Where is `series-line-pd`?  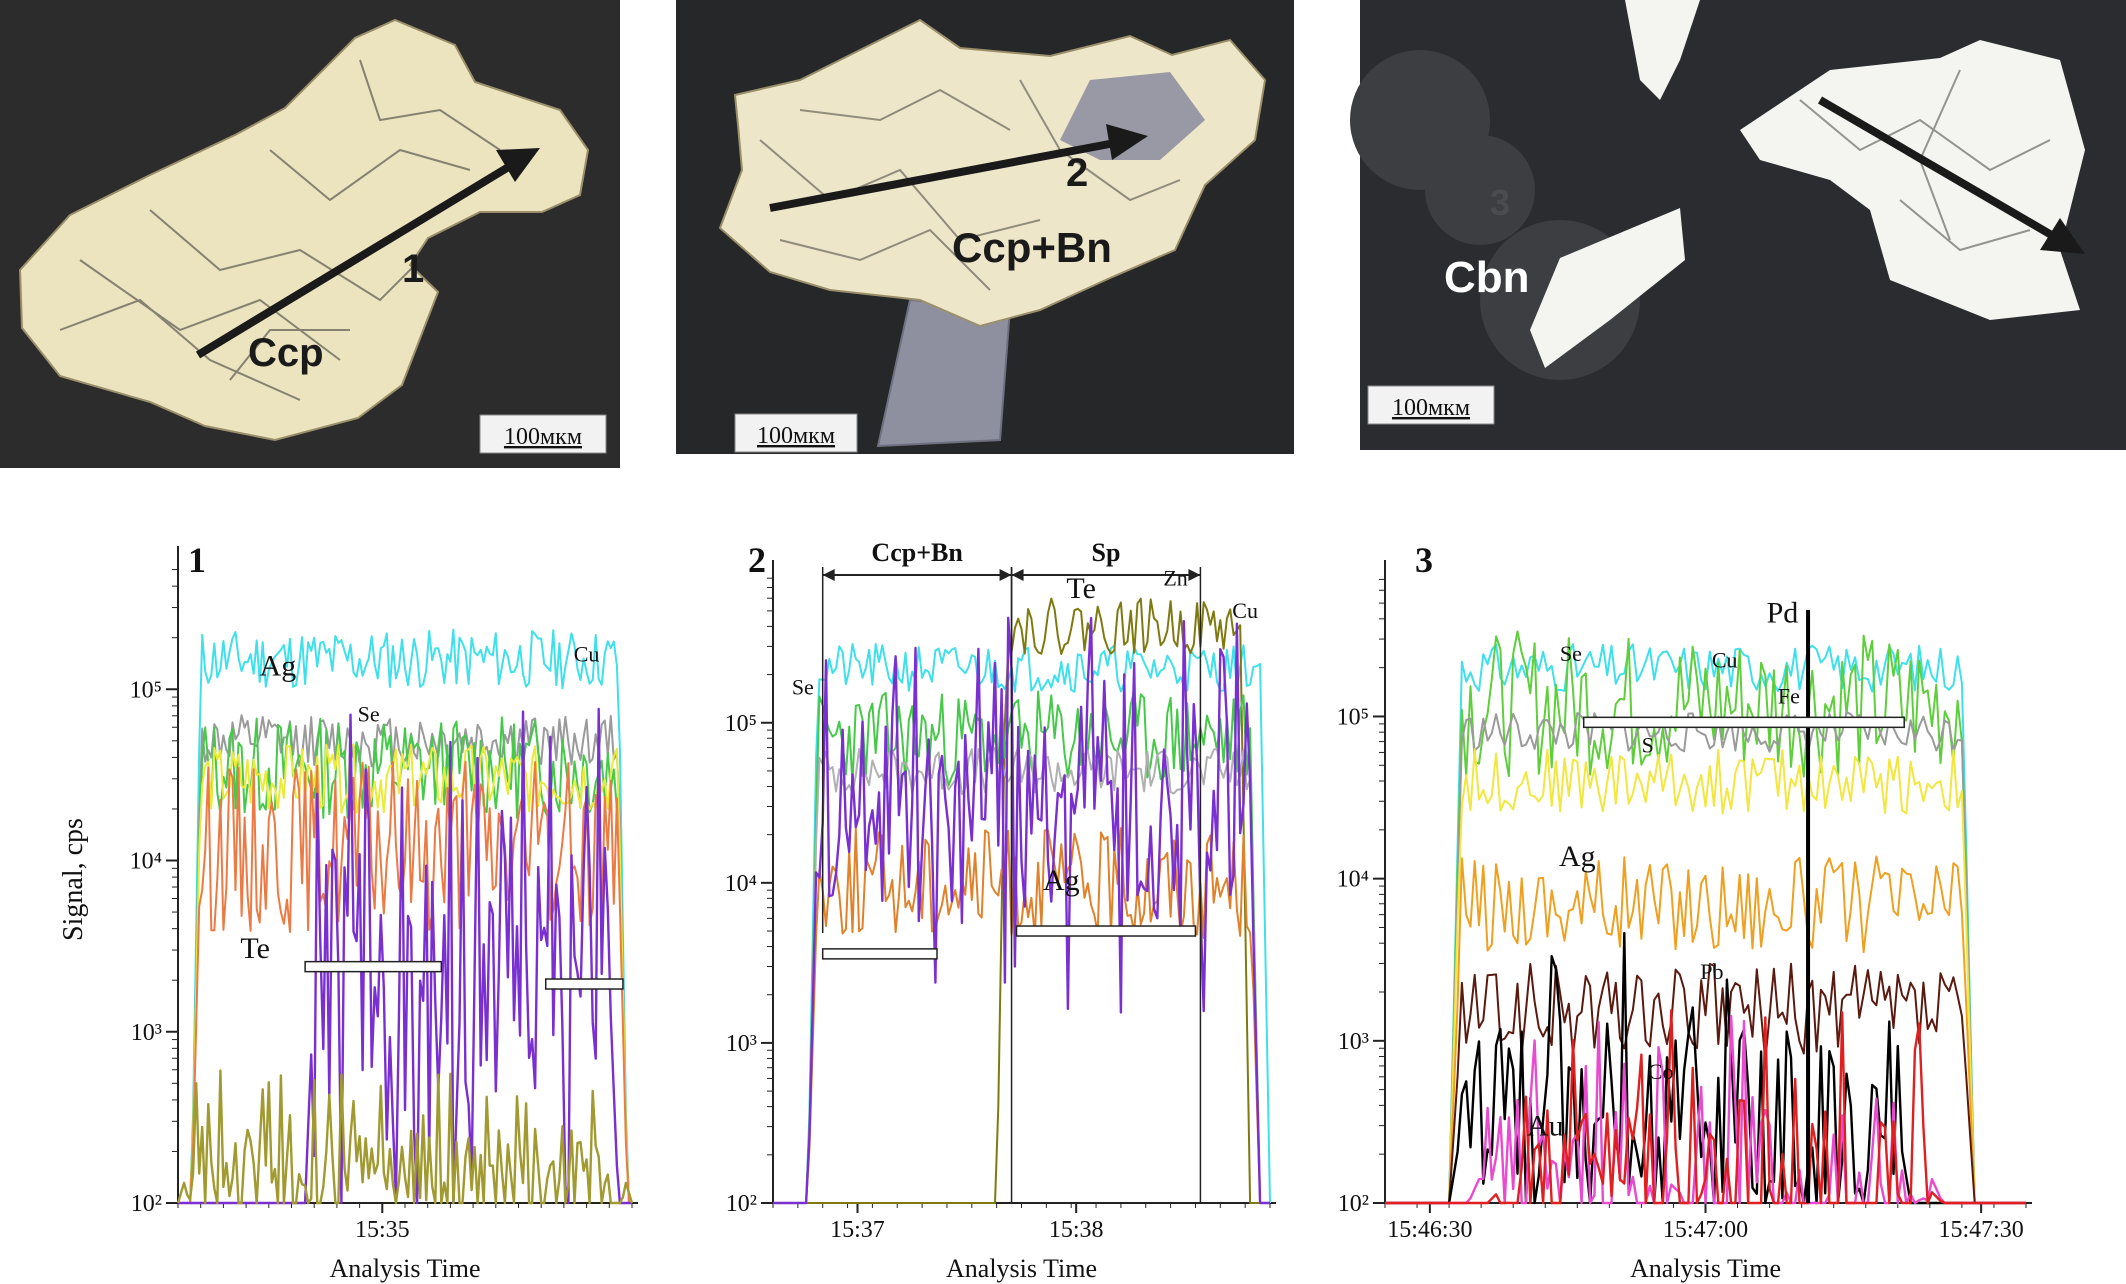
series-line-pd is located at coordinates (1705, 1068).